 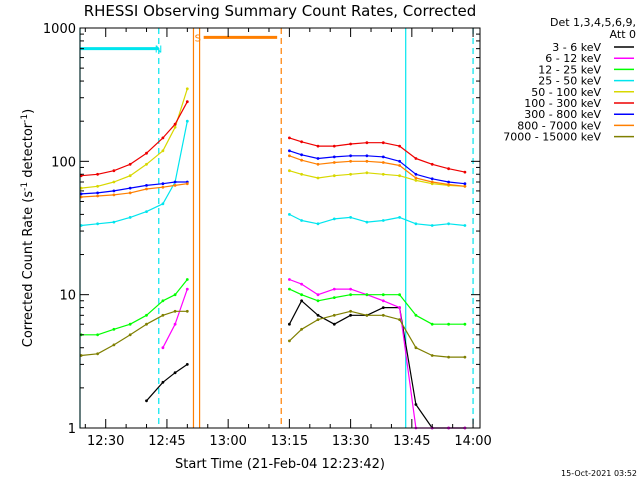 What do you see at coordinates (175, 318) in the screenshot?
I see `series-line-2-a` at bounding box center [175, 318].